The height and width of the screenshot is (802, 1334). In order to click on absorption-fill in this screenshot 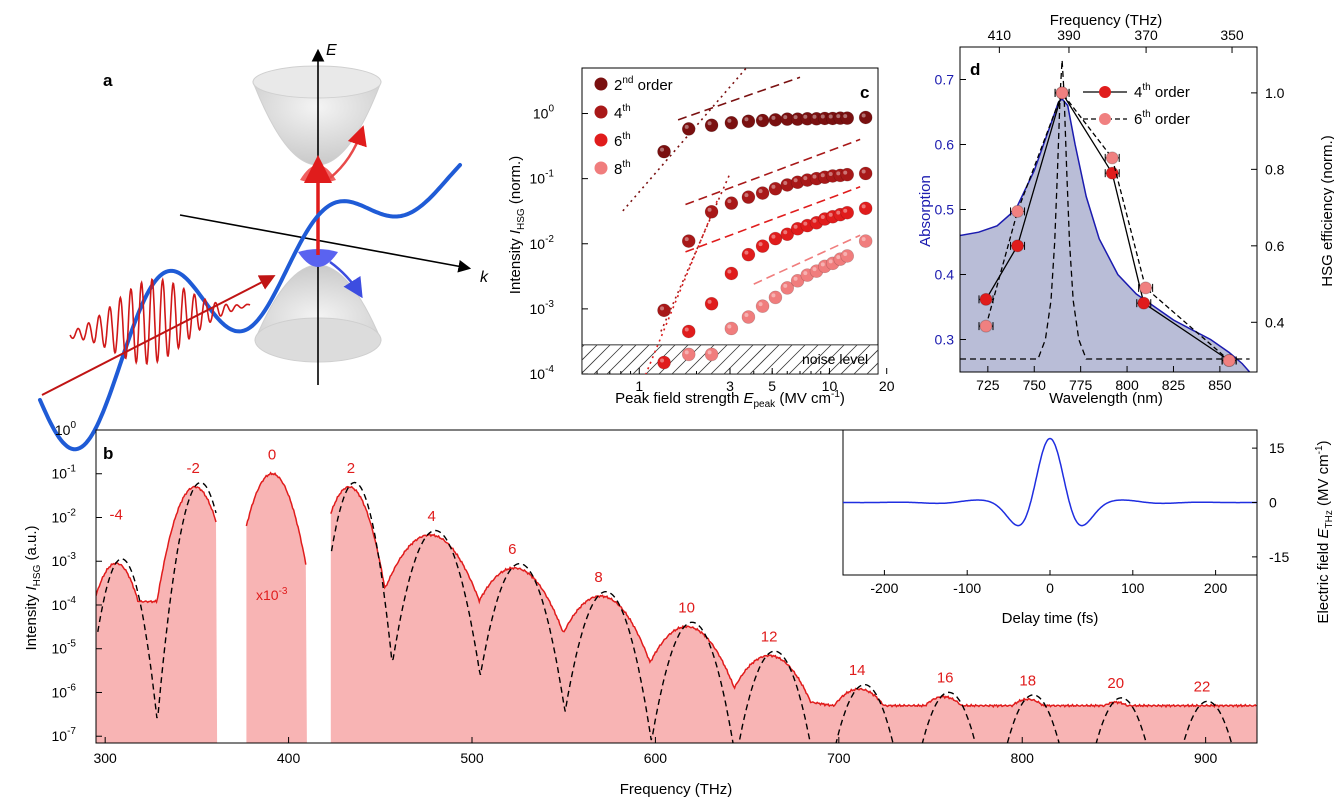, I will do `click(1105, 235)`.